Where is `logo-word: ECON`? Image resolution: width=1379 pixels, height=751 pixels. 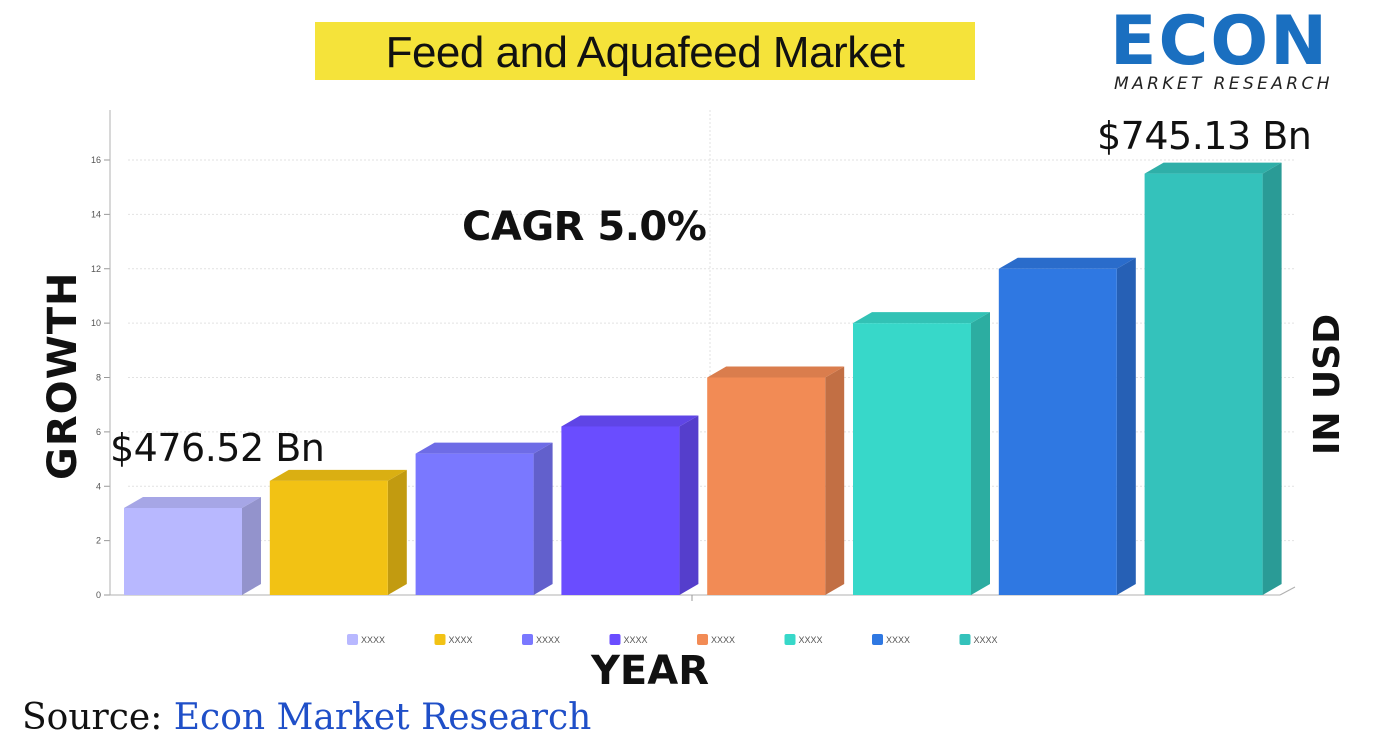 logo-word: ECON is located at coordinates (1220, 41).